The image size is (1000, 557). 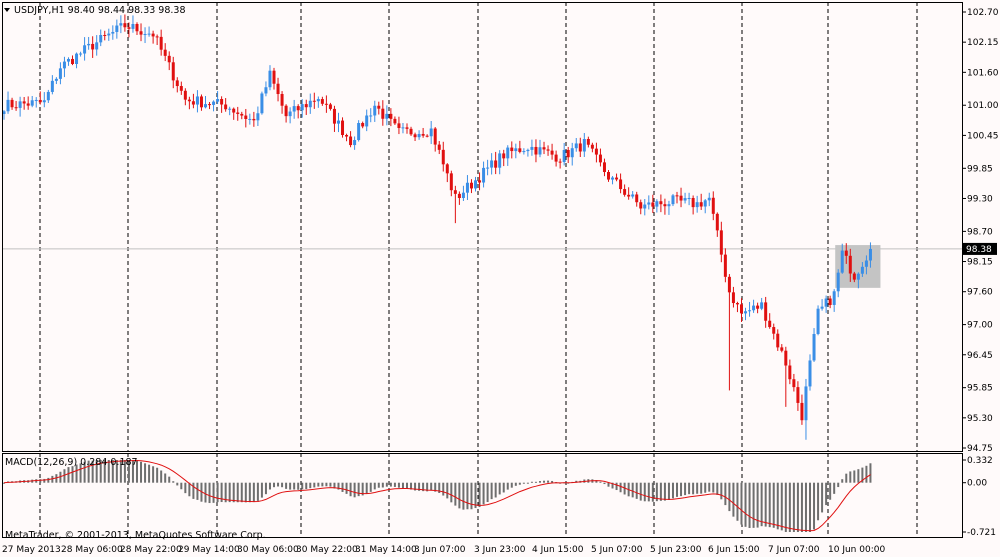 I want to click on price-tick-label: 97.60, so click(x=980, y=293).